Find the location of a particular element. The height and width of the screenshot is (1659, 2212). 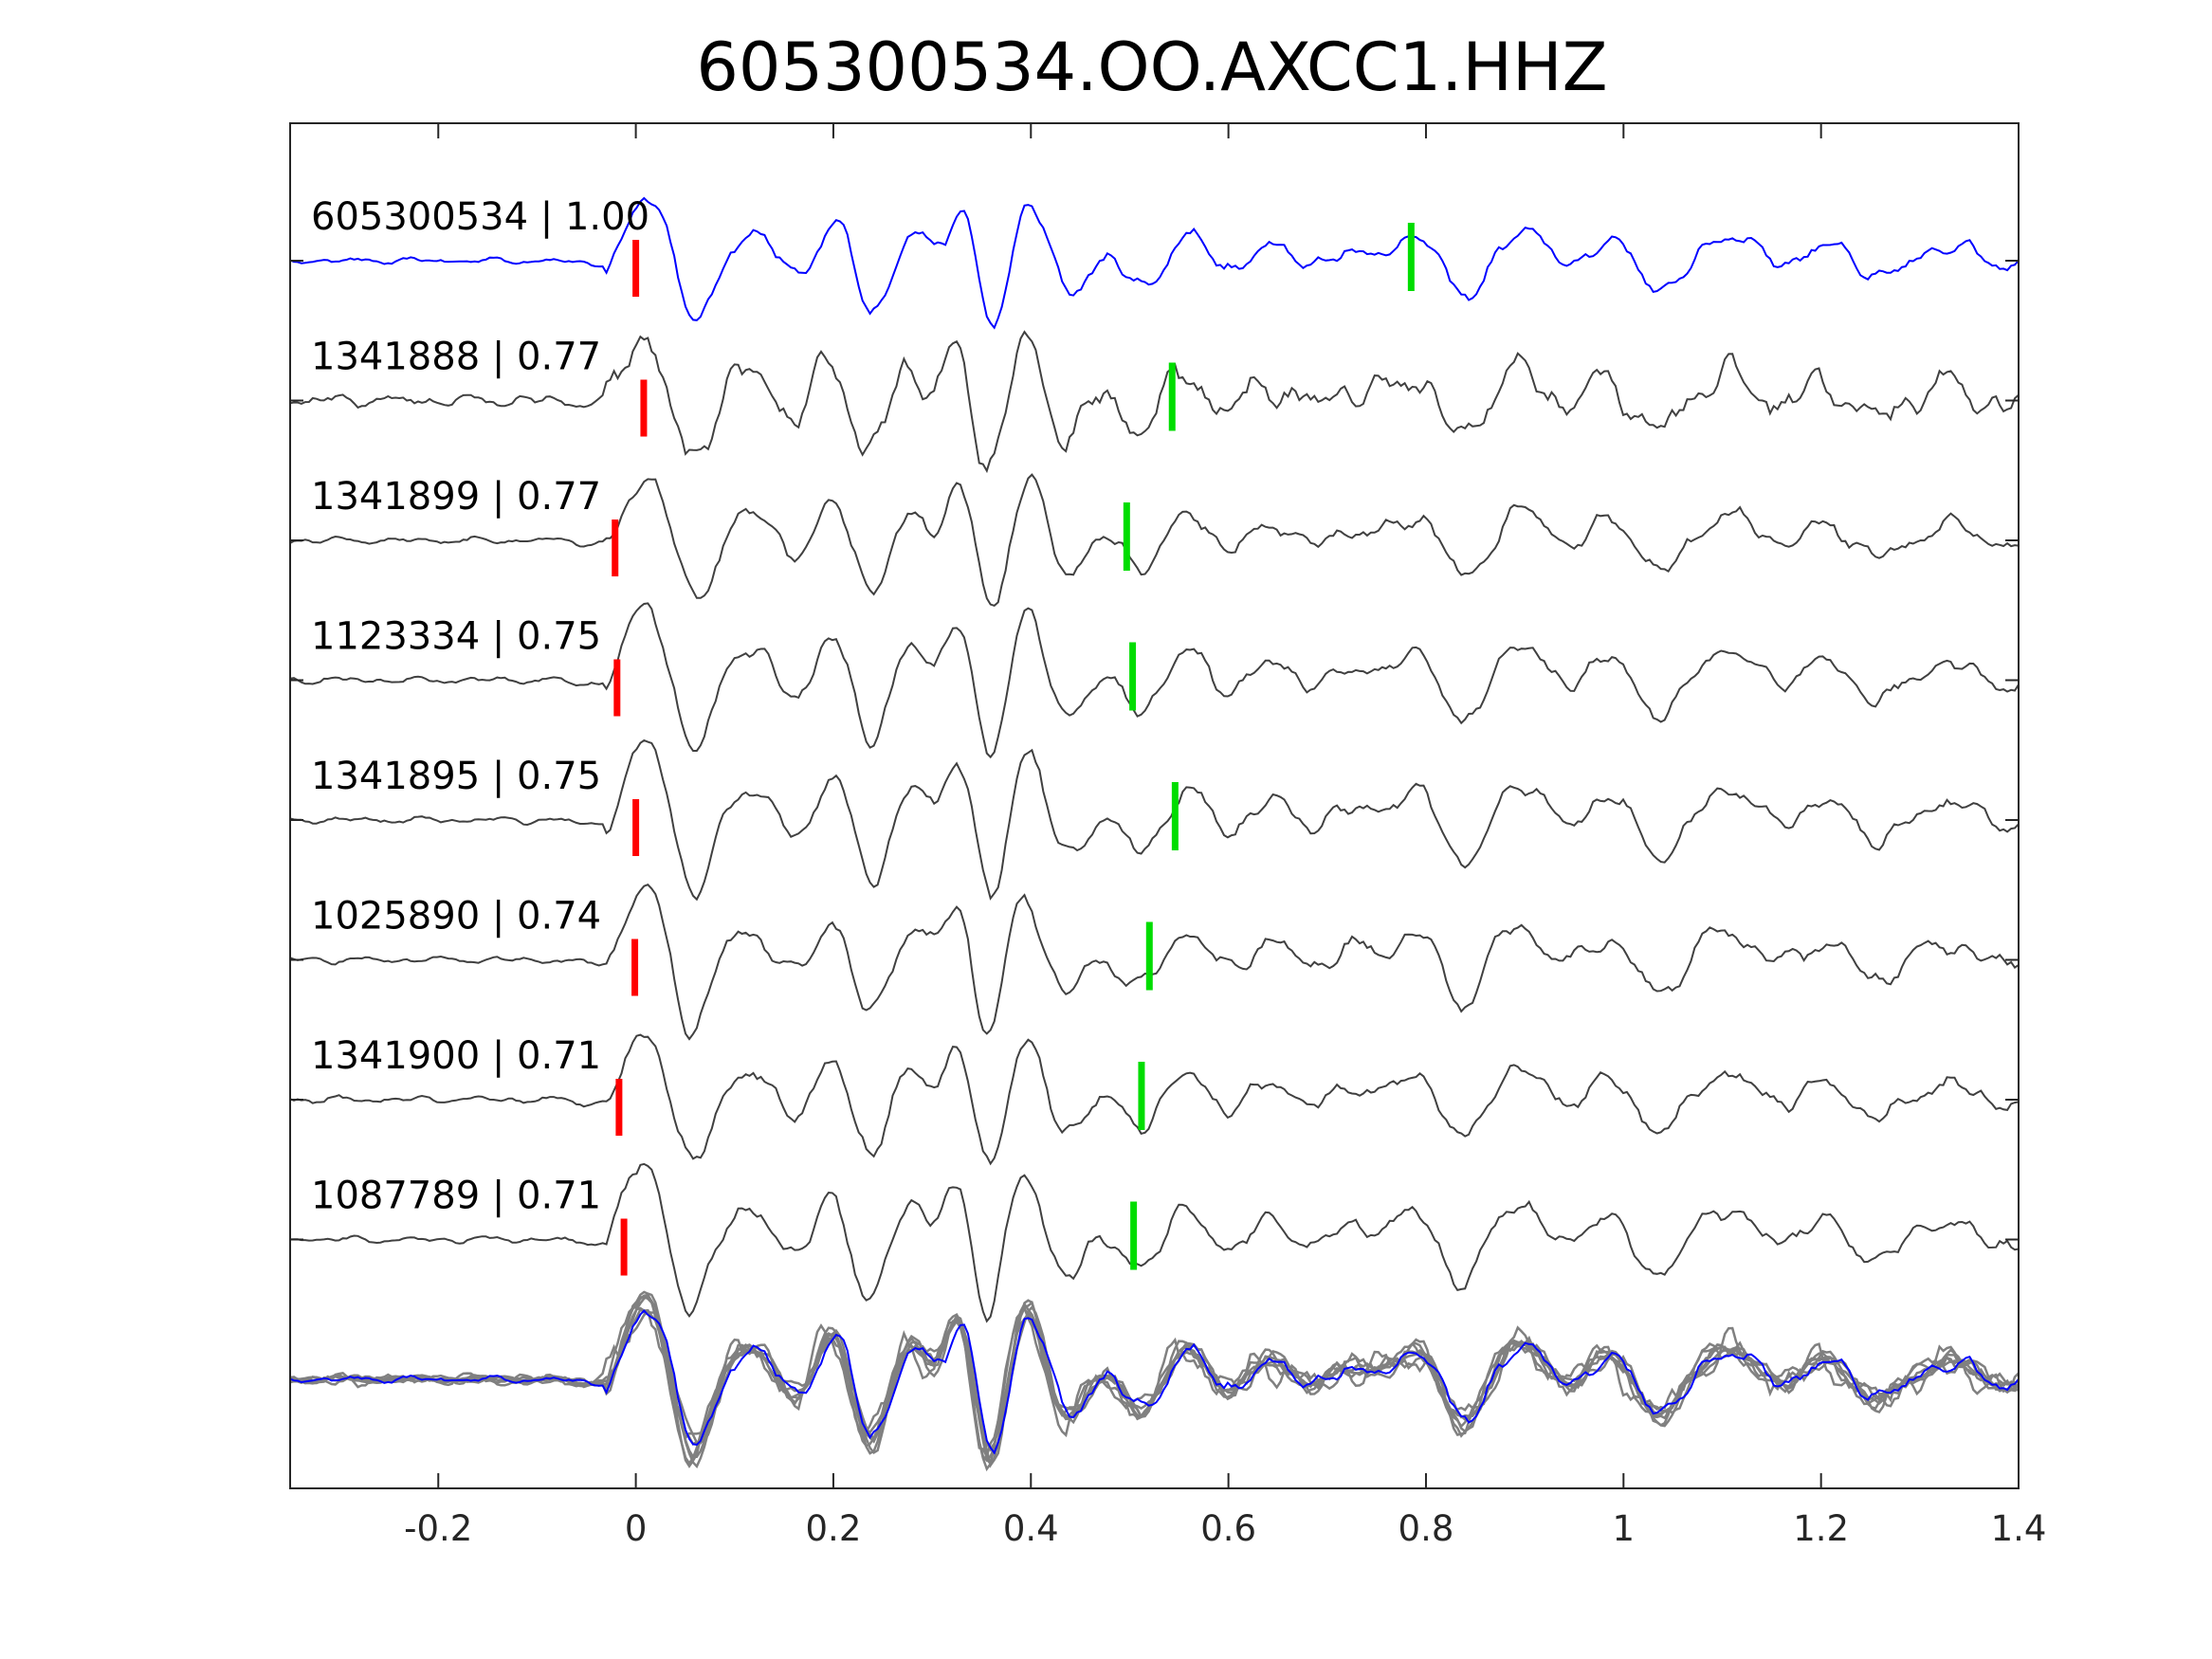

trace-label-1341899: 1341899 | 0.77 is located at coordinates (456, 497).